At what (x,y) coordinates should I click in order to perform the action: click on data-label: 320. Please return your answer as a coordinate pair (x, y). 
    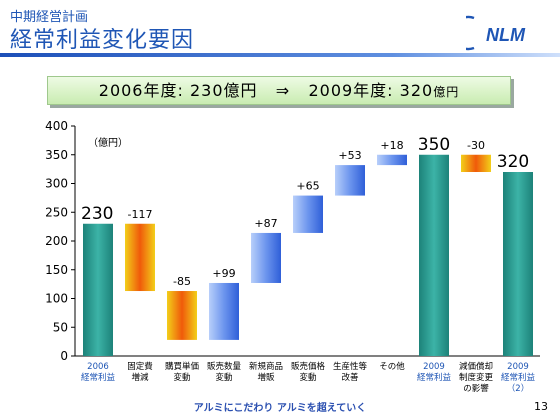
    Looking at the image, I should click on (513, 162).